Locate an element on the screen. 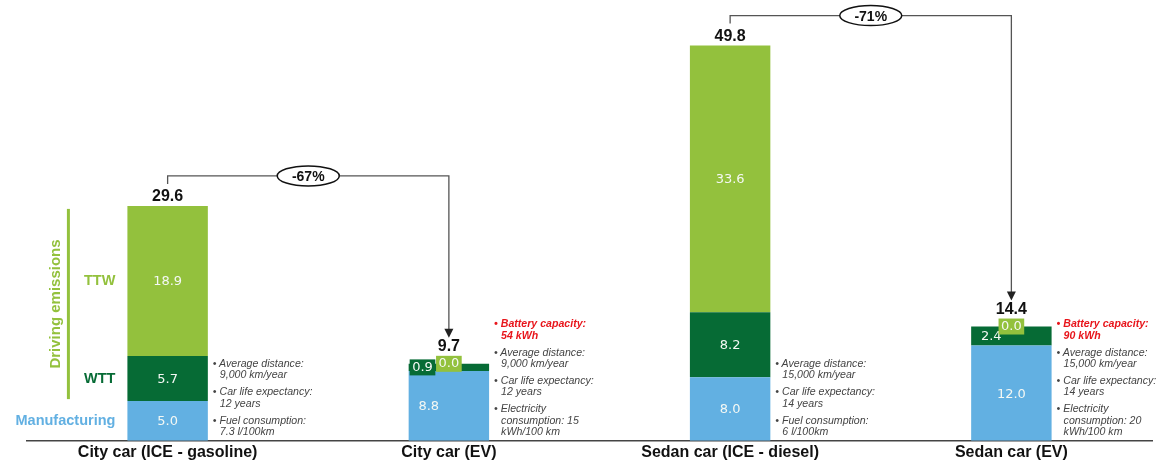 The image size is (1160, 464). data-label: 8.0 is located at coordinates (730, 409).